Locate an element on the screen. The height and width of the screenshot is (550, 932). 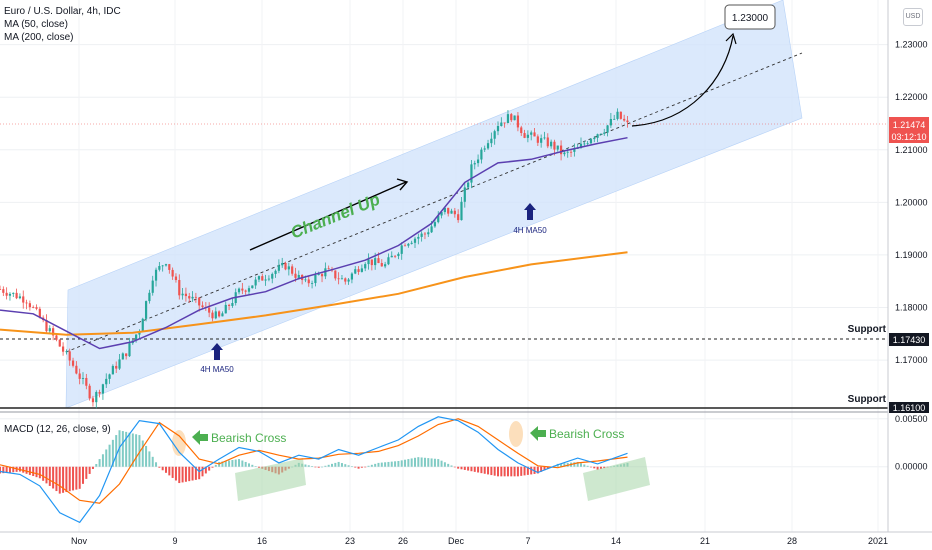
currency-button: USD is located at coordinates (913, 17).